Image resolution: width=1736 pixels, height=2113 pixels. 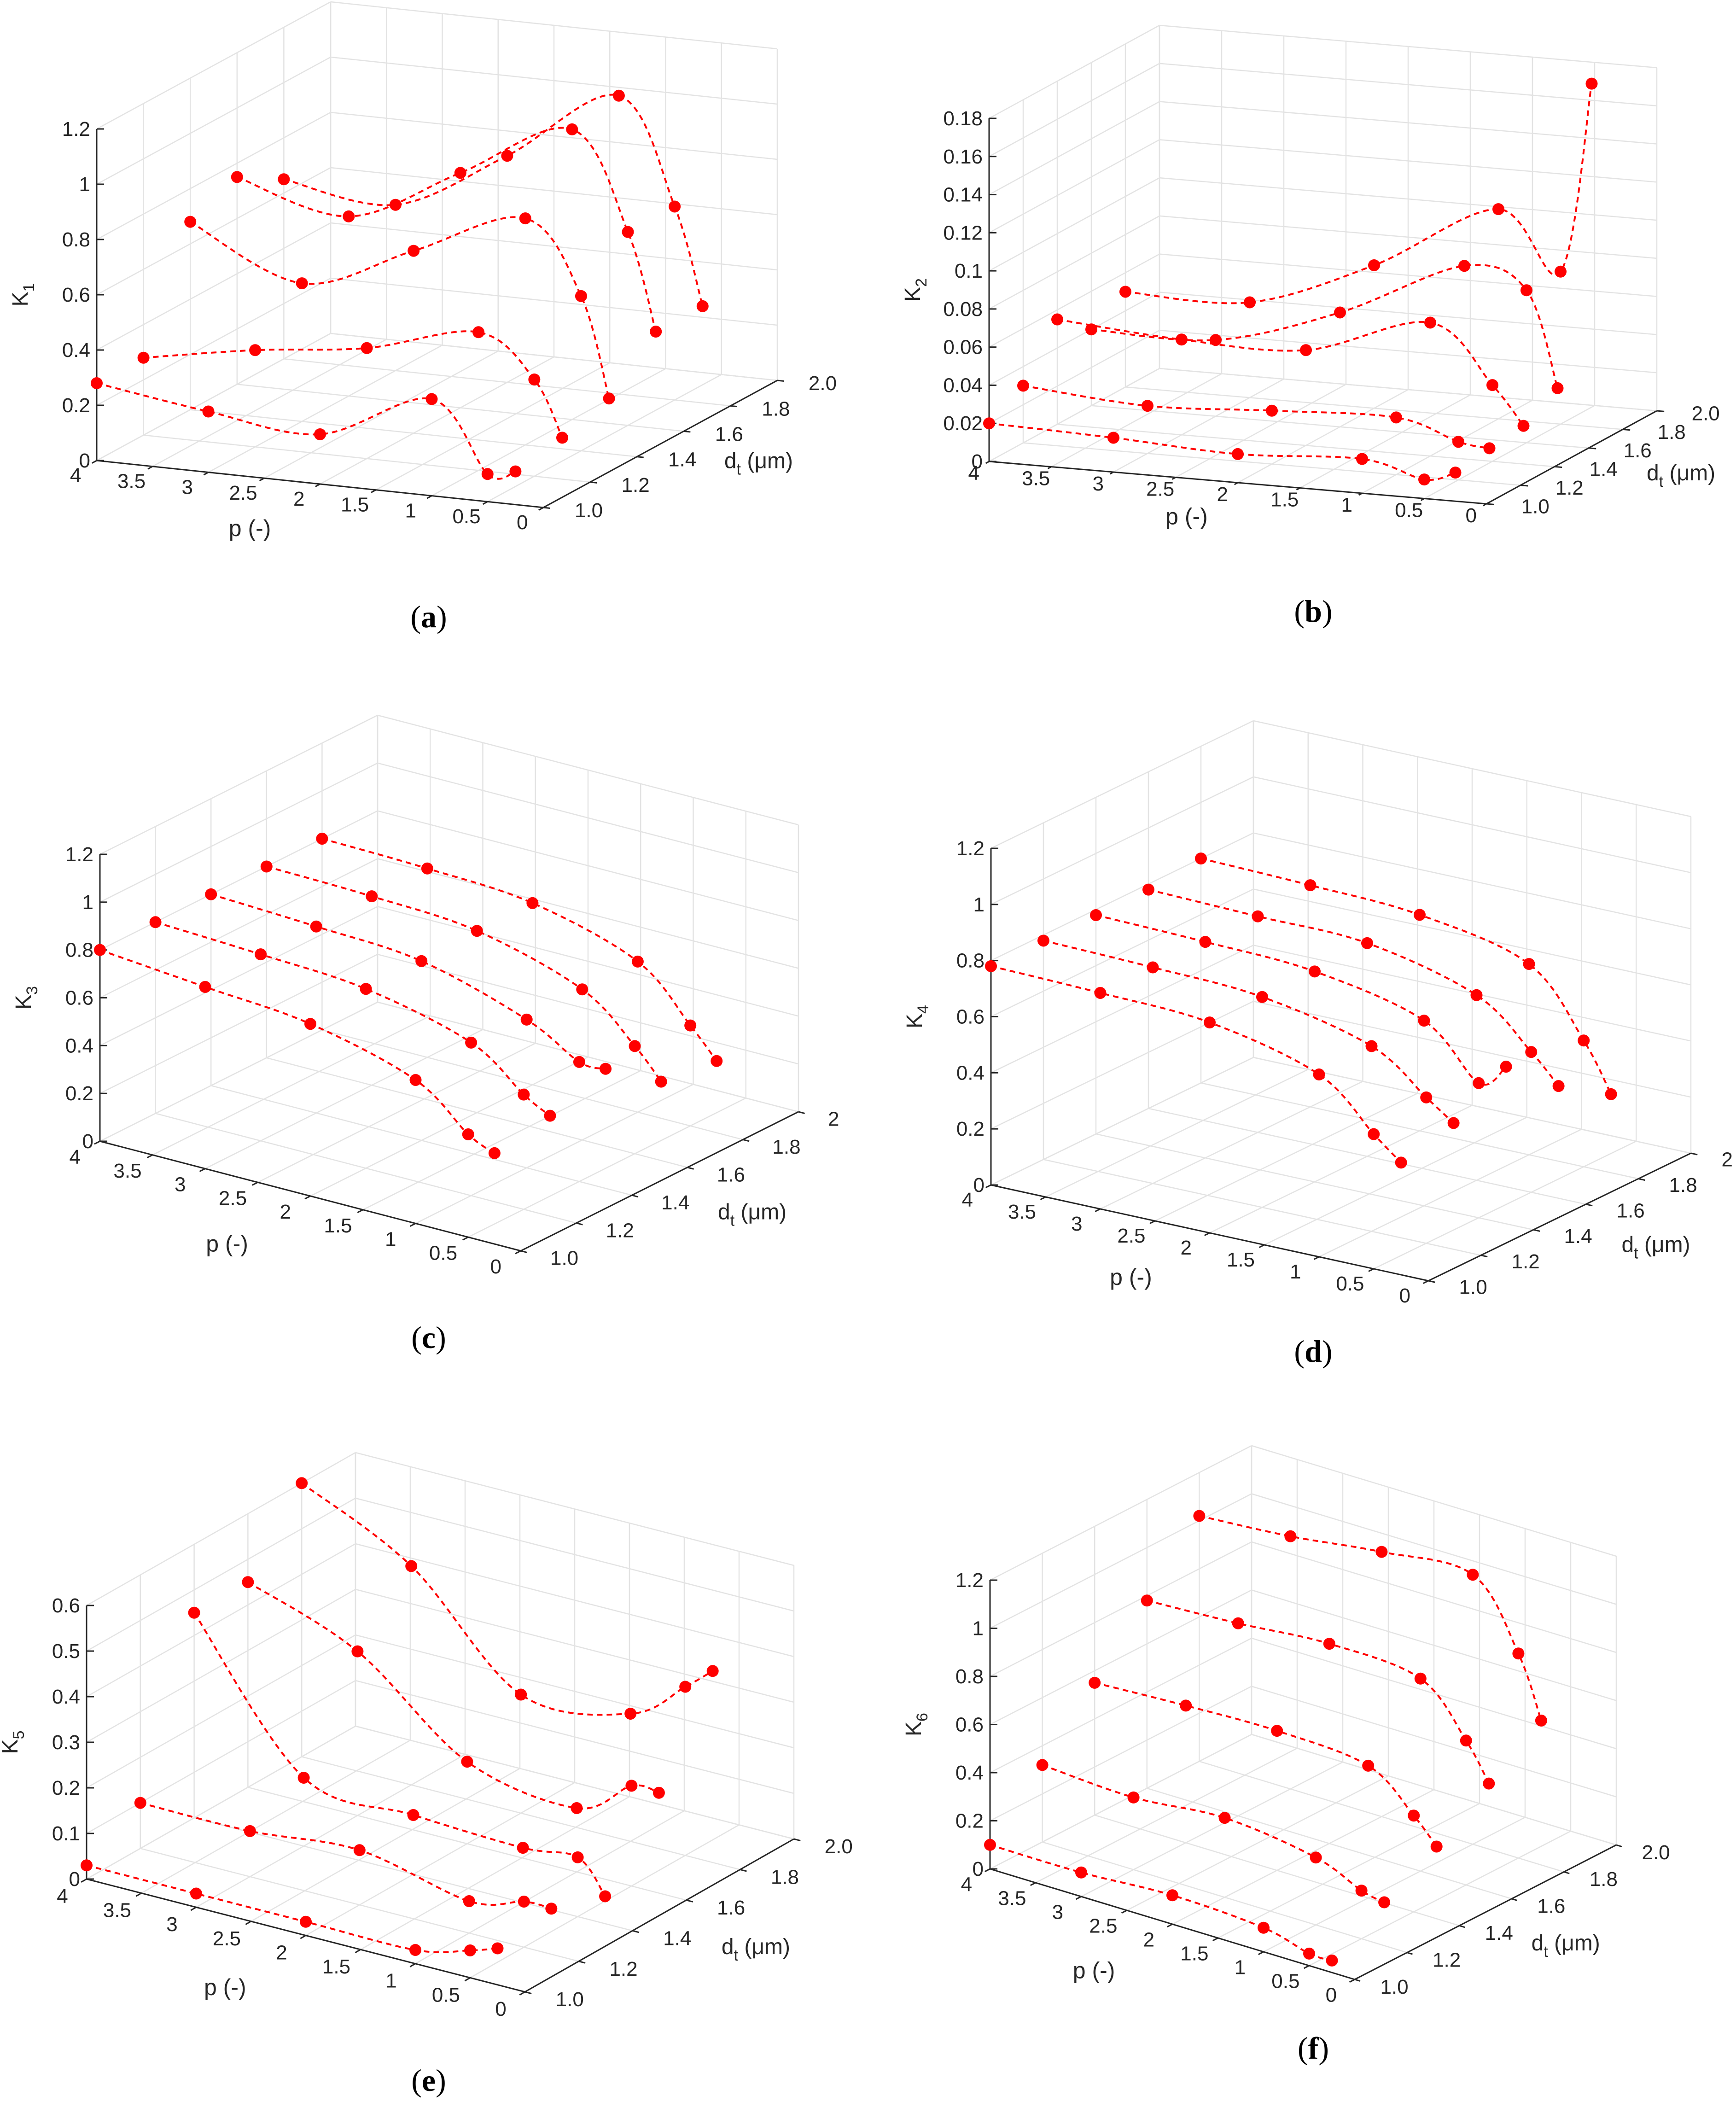 What do you see at coordinates (281, 1953) in the screenshot?
I see `x-tick-label: 2` at bounding box center [281, 1953].